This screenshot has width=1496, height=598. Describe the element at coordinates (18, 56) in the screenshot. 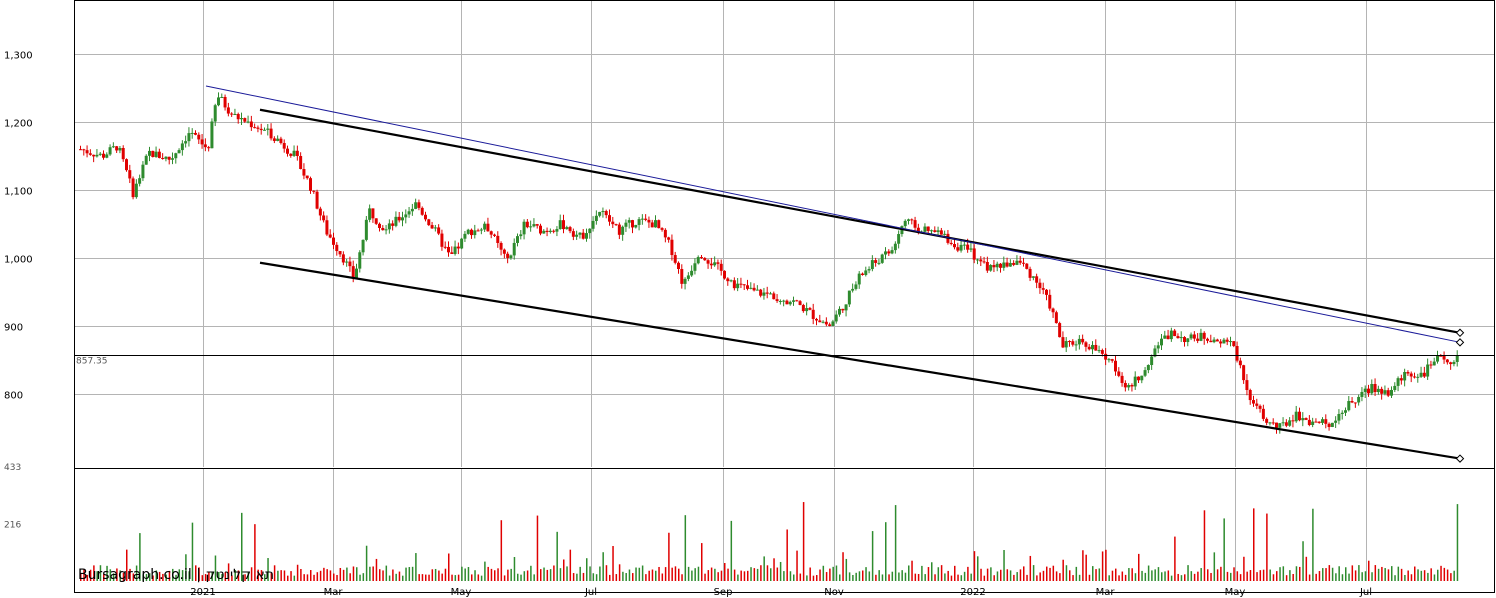

I see `y-tick-label: 1,300` at that location.